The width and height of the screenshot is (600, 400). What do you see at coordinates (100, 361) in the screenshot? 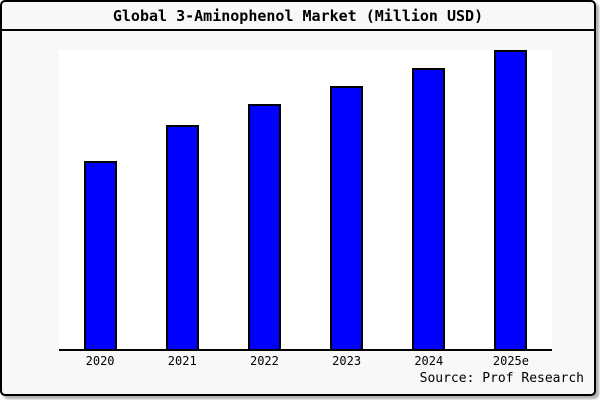
I see `x-tick-label-2020: 2020` at bounding box center [100, 361].